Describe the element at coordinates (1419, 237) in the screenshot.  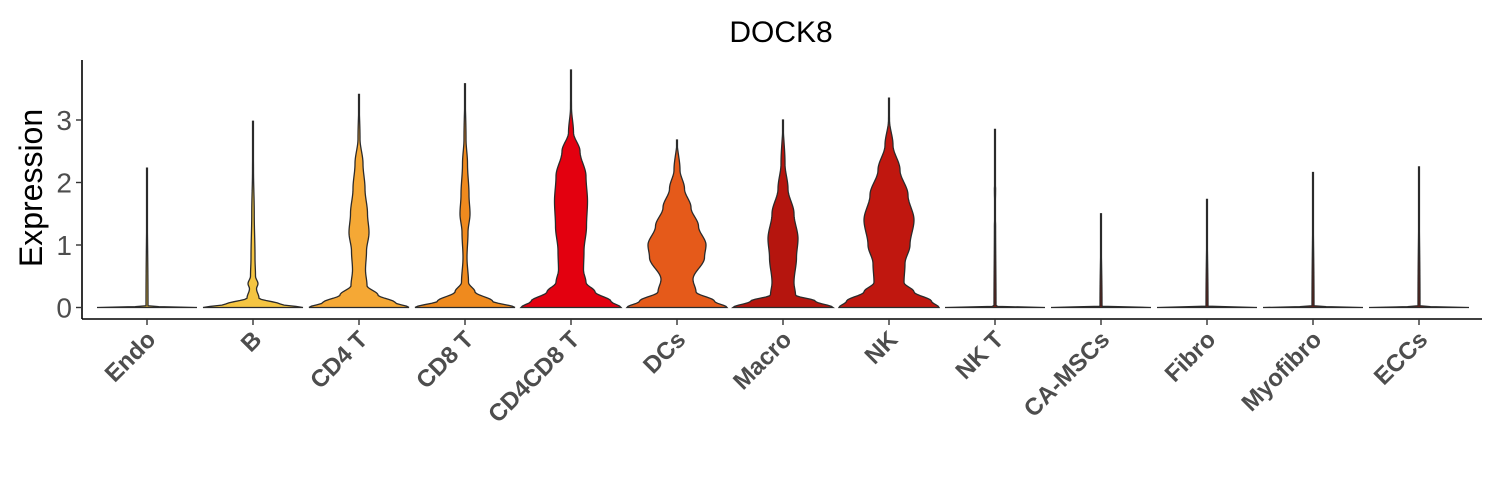
I see `violin-eccs` at that location.